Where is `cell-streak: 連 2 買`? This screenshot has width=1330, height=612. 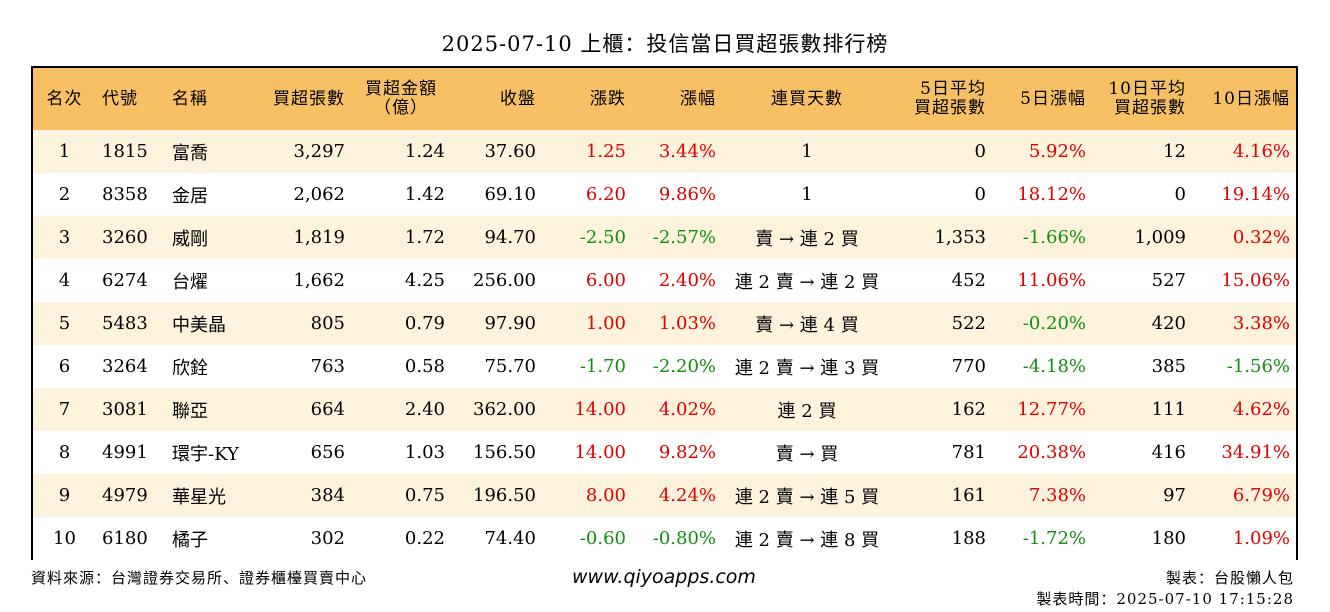
cell-streak: 連 2 買 is located at coordinates (807, 411).